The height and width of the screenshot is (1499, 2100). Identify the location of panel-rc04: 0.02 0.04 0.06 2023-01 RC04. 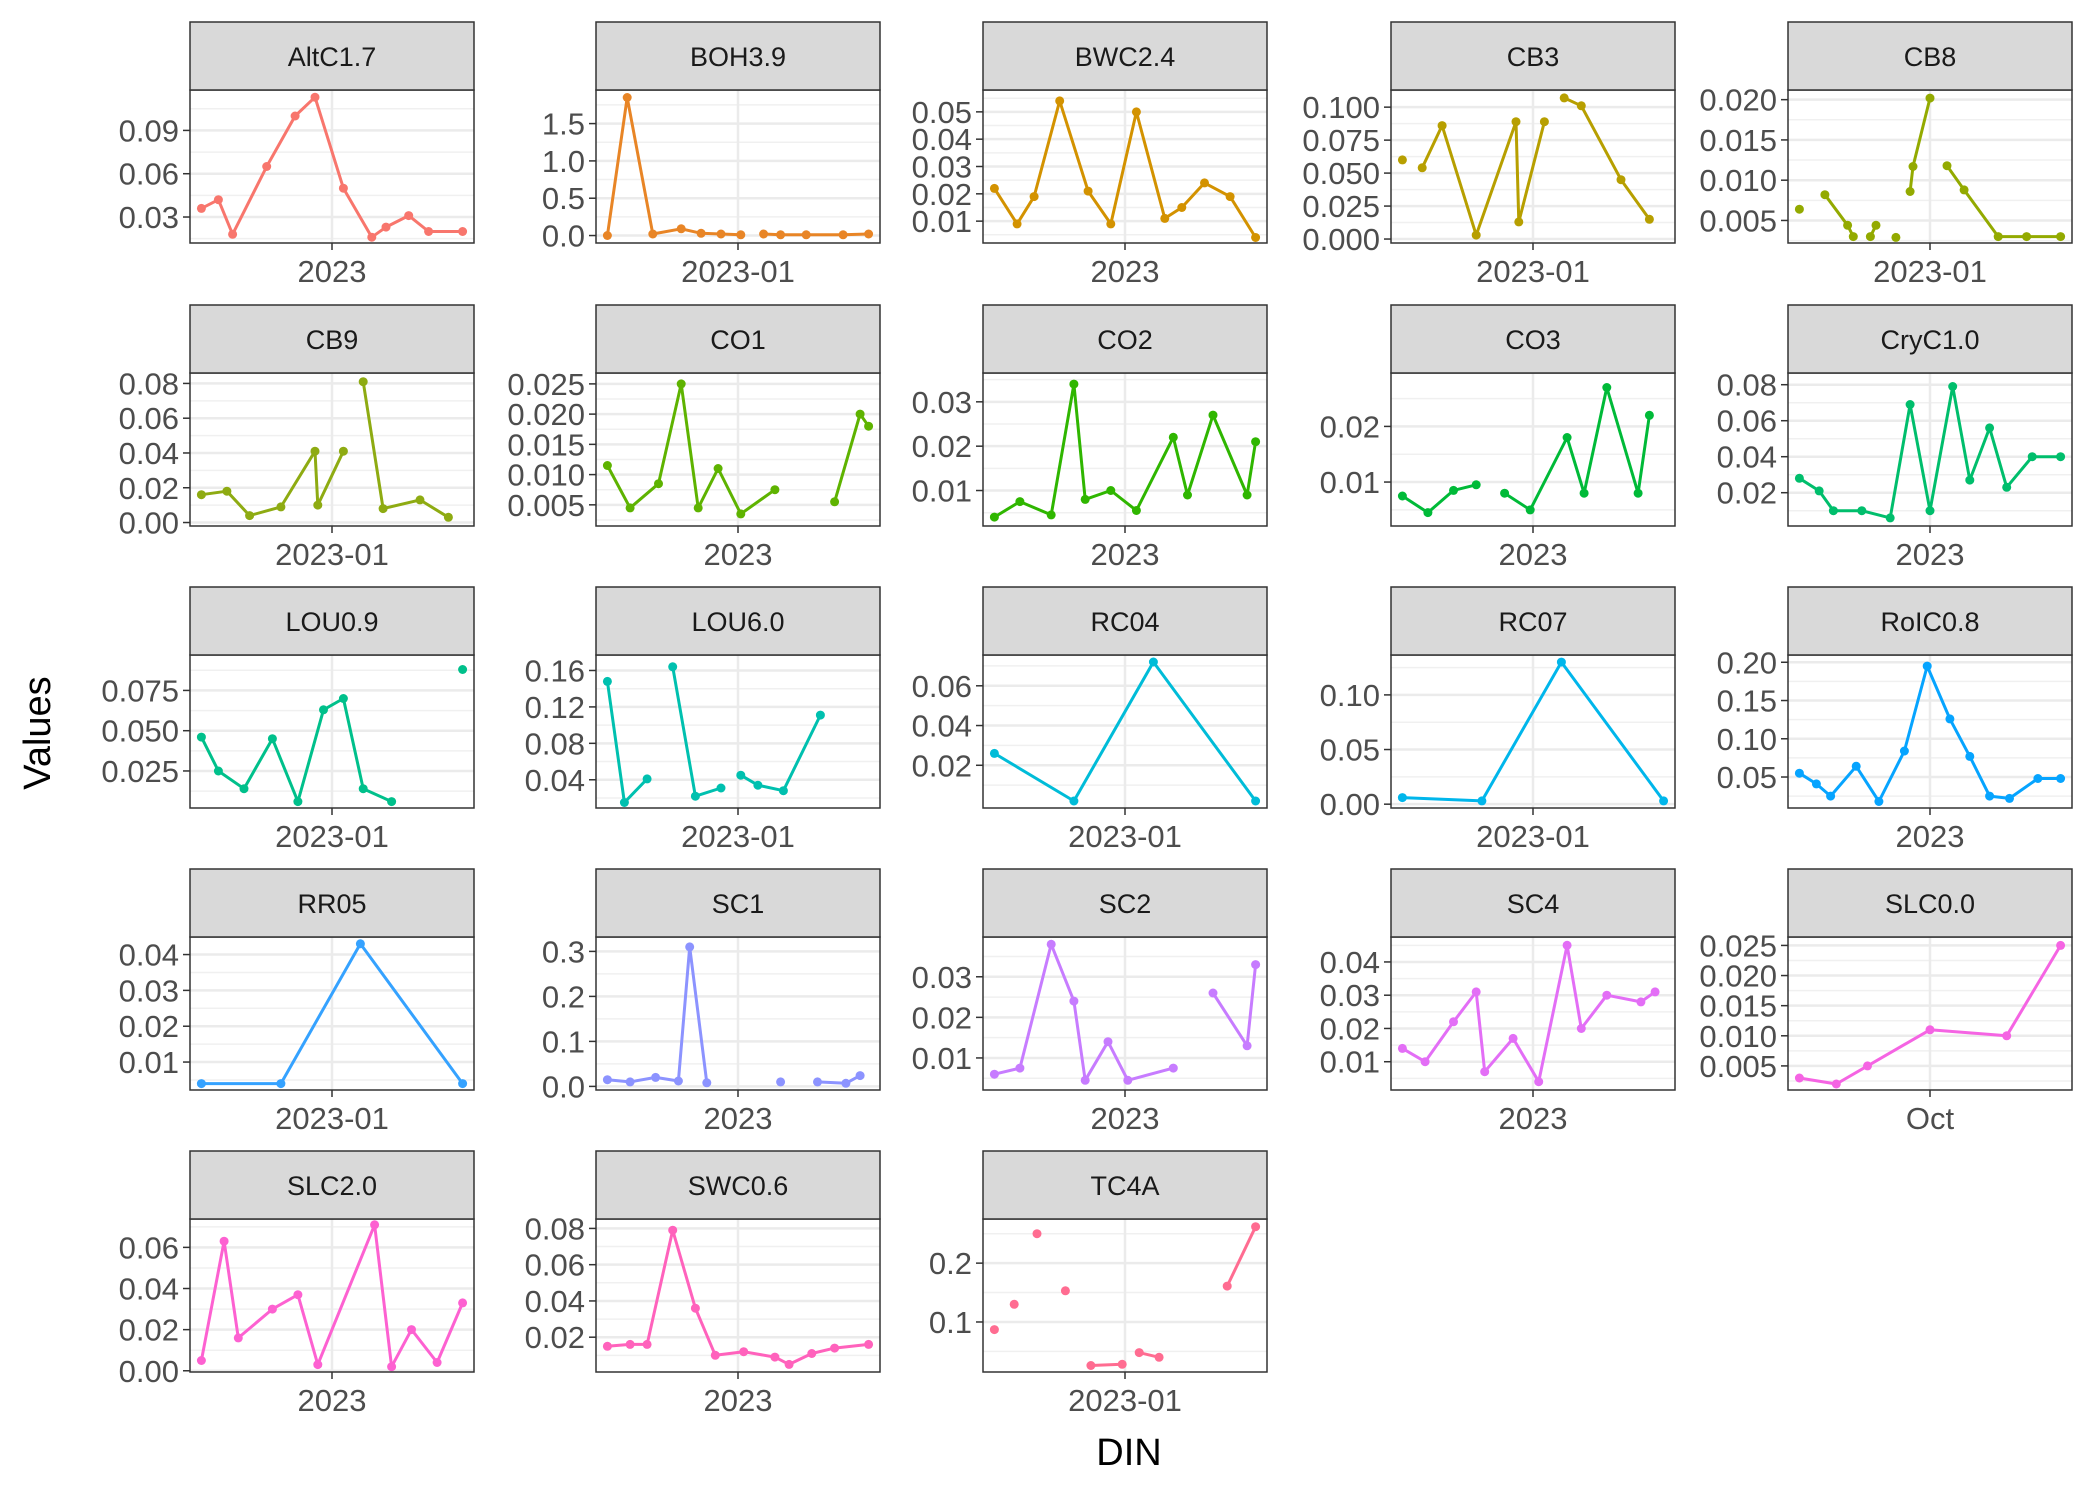
(1090, 720).